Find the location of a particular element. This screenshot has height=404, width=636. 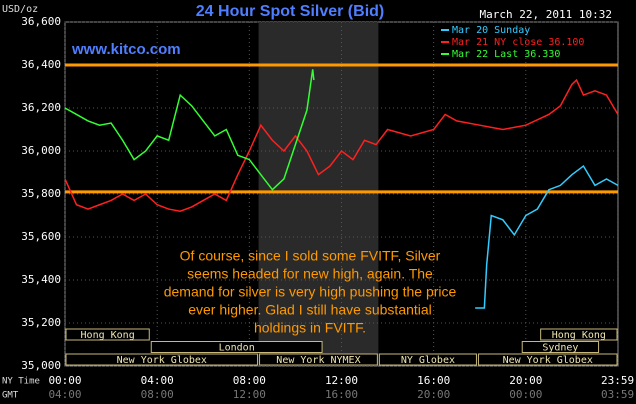

session-label: London is located at coordinates (237, 348).